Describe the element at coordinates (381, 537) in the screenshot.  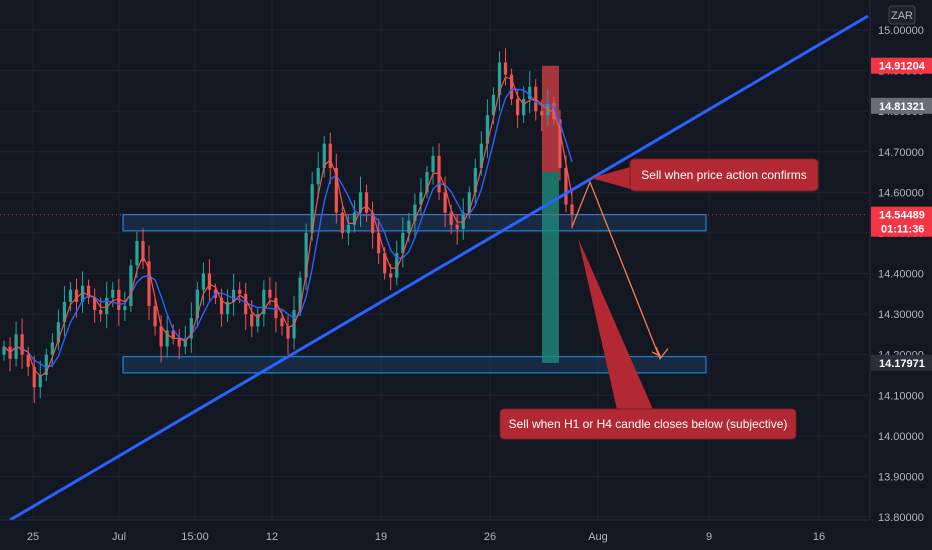
I see `time-tick-label: 19` at that location.